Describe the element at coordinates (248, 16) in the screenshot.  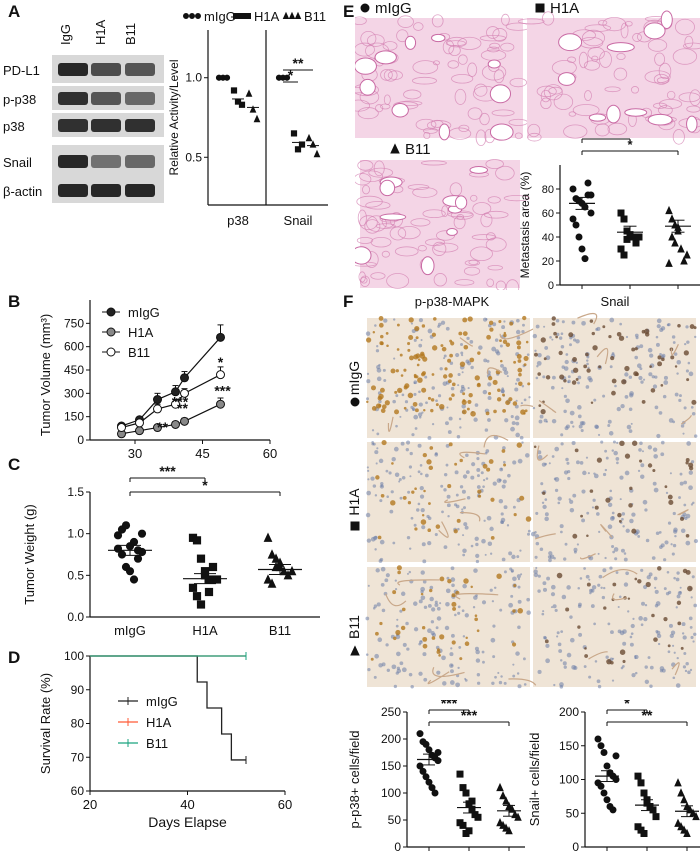
I see `legend-marker` at that location.